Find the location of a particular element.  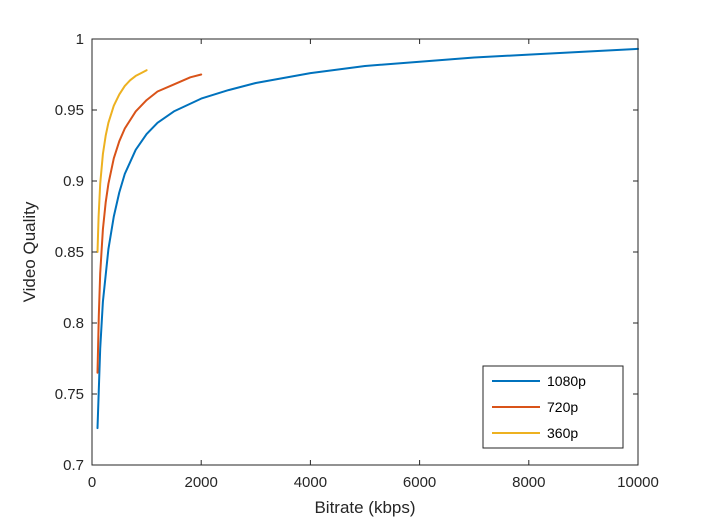

y-tick-label: 0.95 is located at coordinates (69, 110).